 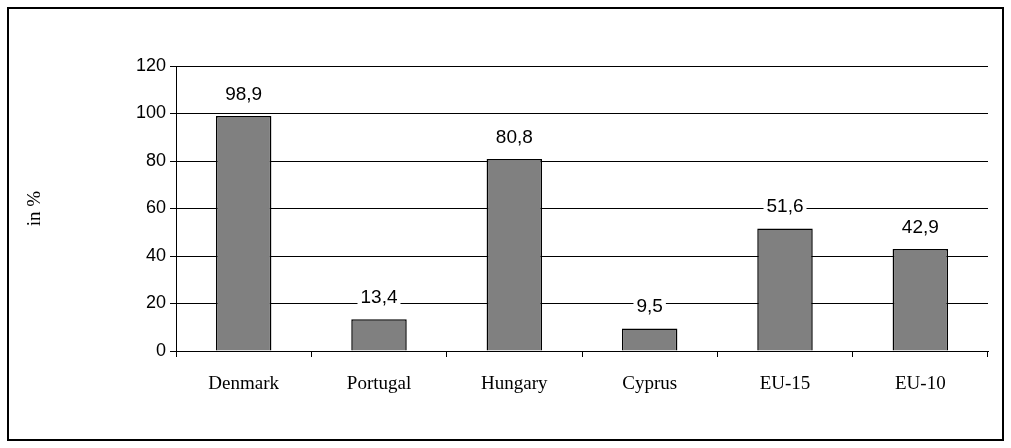 I want to click on x-tick-label: EU-10, so click(x=920, y=383).